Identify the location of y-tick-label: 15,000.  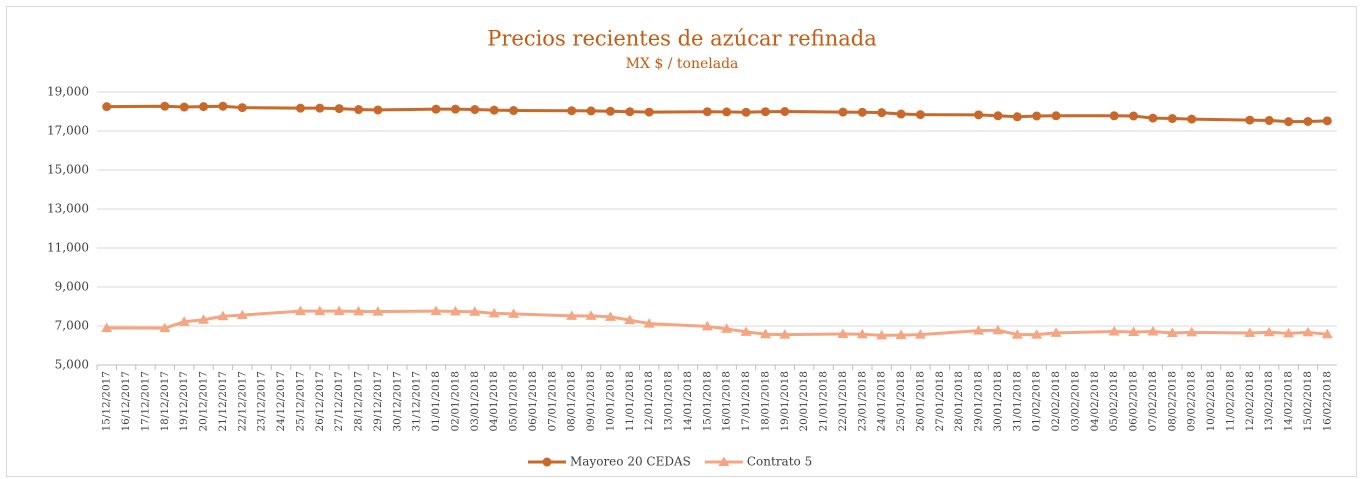
(68, 170).